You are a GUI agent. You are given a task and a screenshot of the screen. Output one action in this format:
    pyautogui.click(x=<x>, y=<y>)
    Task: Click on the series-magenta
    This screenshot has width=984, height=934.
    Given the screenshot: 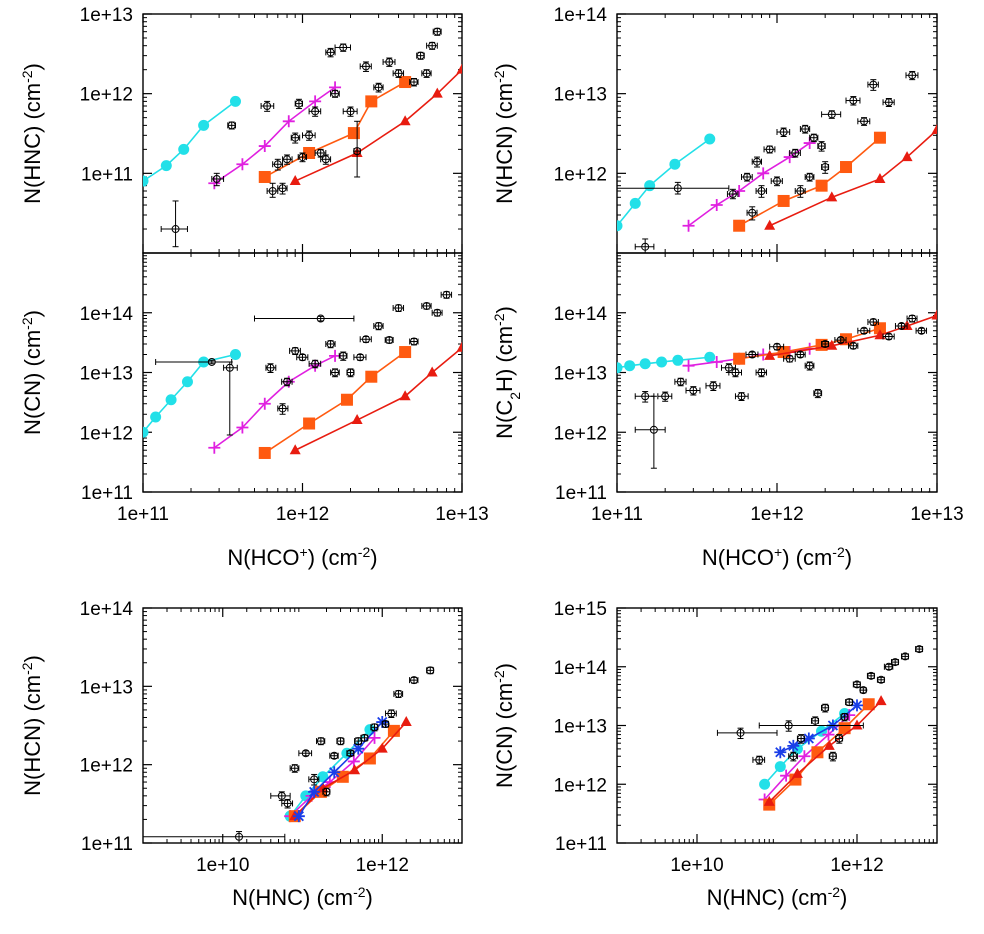 What is the action you would take?
    pyautogui.click(x=332, y=777)
    